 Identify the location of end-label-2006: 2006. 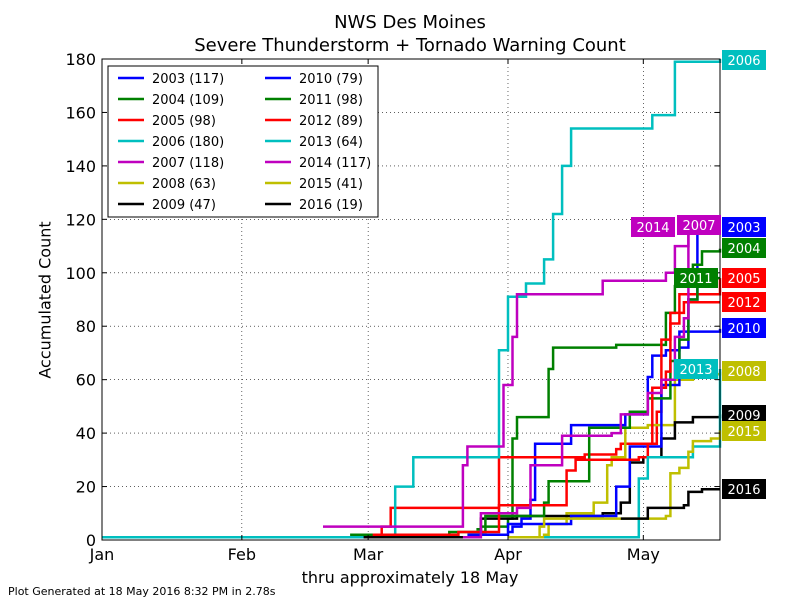
(743, 61).